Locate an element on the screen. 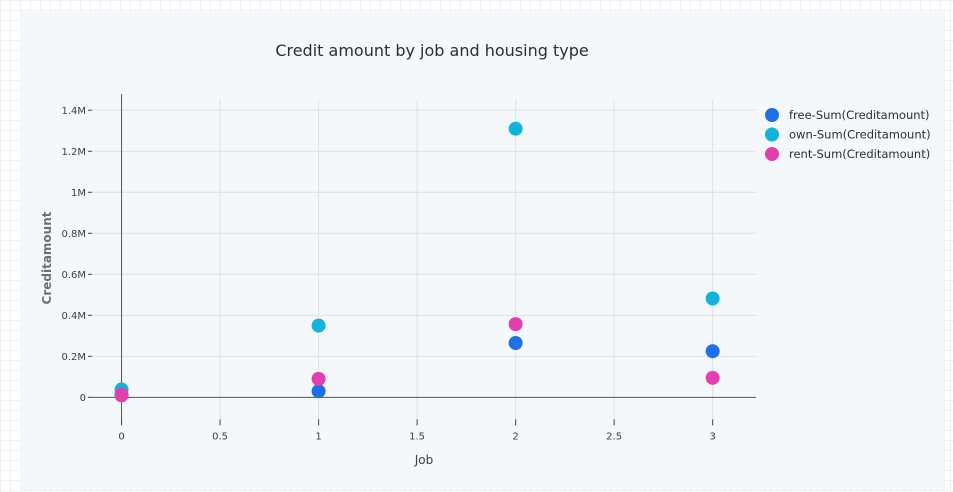 The width and height of the screenshot is (953, 492). y-tick-label: 0.2M is located at coordinates (73, 357).